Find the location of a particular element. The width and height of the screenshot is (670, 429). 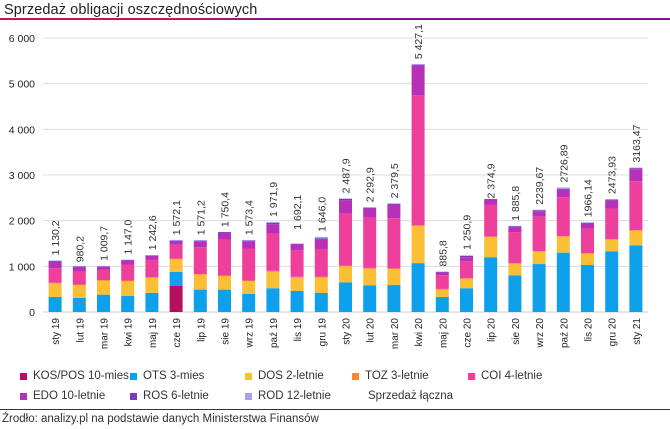

total-label: 1 646,0 is located at coordinates (322, 214).